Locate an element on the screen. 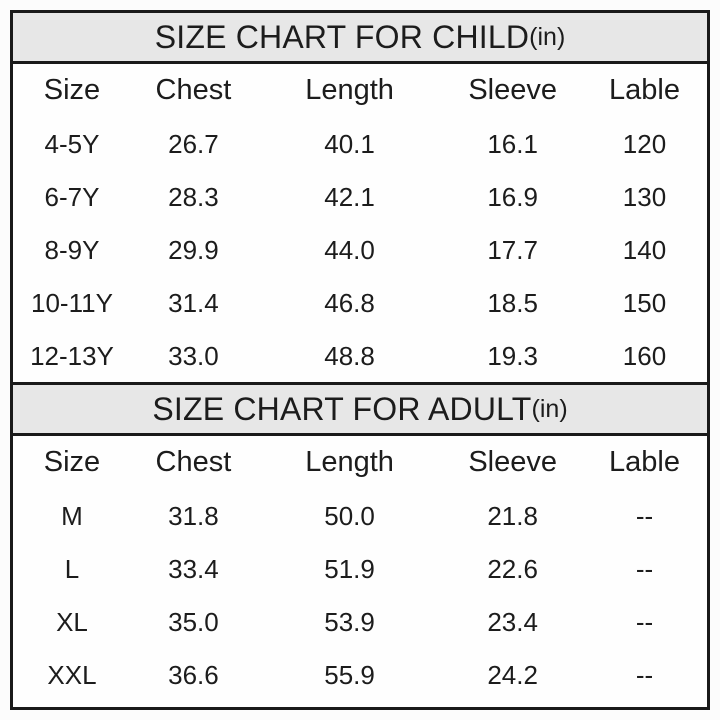 The image size is (720, 720). table-cell: M is located at coordinates (72, 515).